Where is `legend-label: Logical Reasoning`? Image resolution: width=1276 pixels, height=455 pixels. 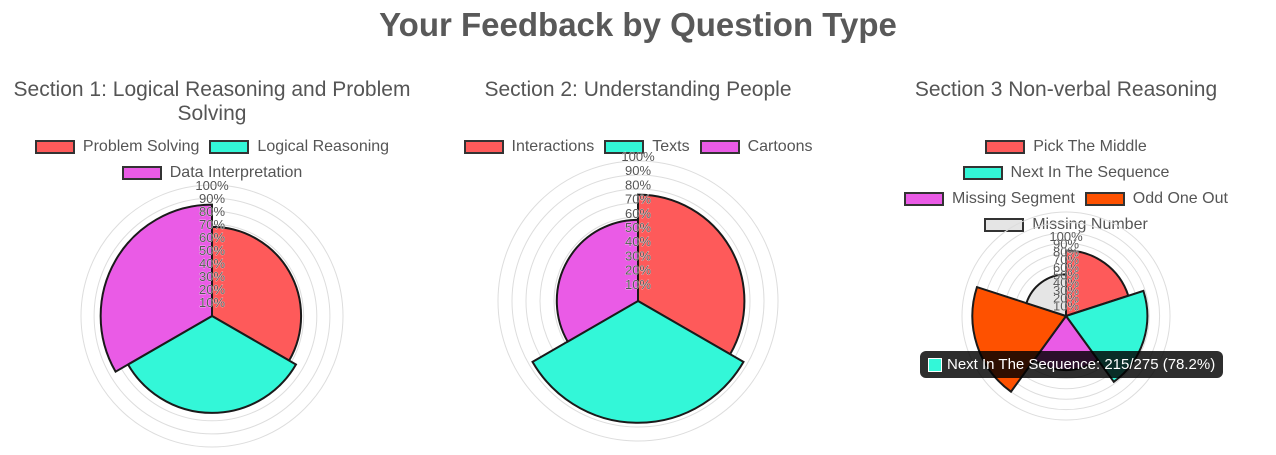 legend-label: Logical Reasoning is located at coordinates (323, 146).